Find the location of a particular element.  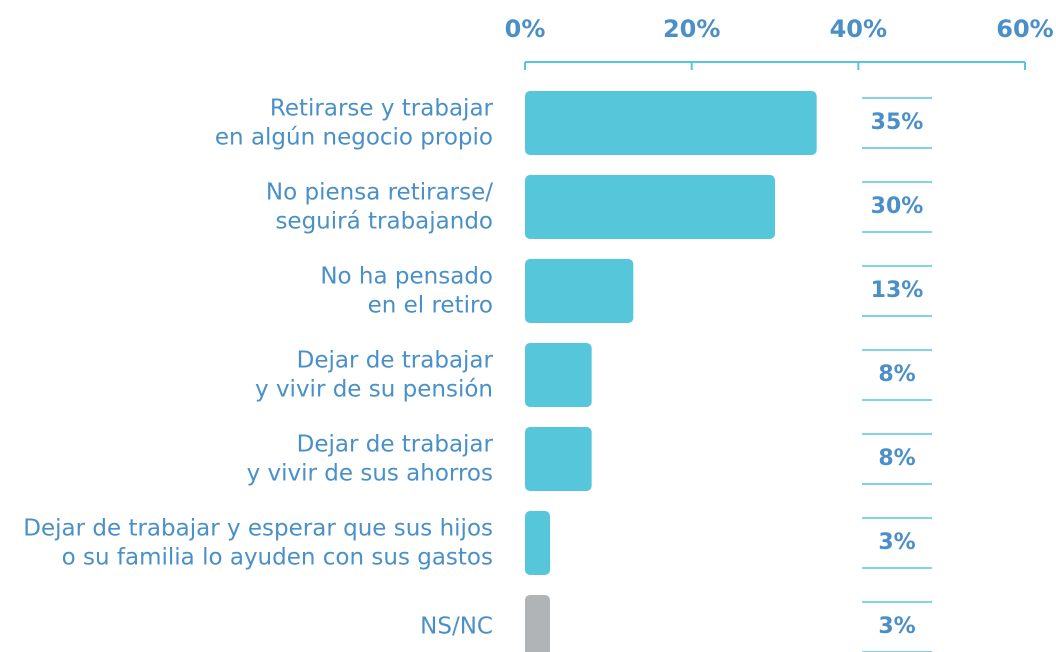

x-tick-label: 60% is located at coordinates (1024, 29).